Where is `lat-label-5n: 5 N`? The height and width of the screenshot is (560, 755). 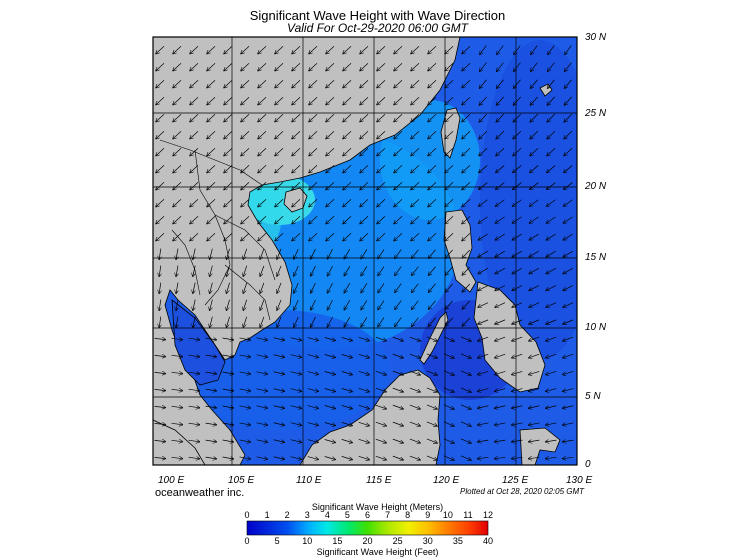 lat-label-5n: 5 N is located at coordinates (593, 396).